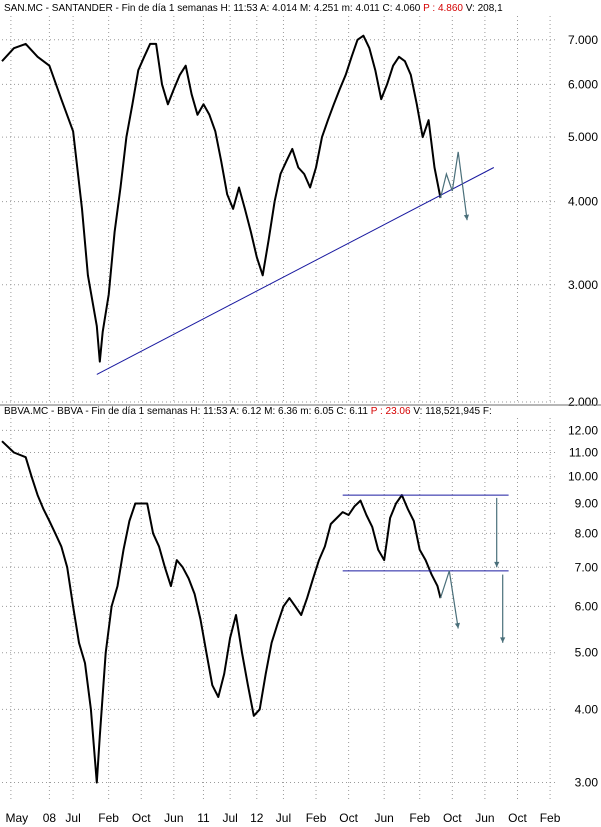 This screenshot has width=601, height=827. I want to click on bbva-header-field: C: 6.11, so click(351, 411).